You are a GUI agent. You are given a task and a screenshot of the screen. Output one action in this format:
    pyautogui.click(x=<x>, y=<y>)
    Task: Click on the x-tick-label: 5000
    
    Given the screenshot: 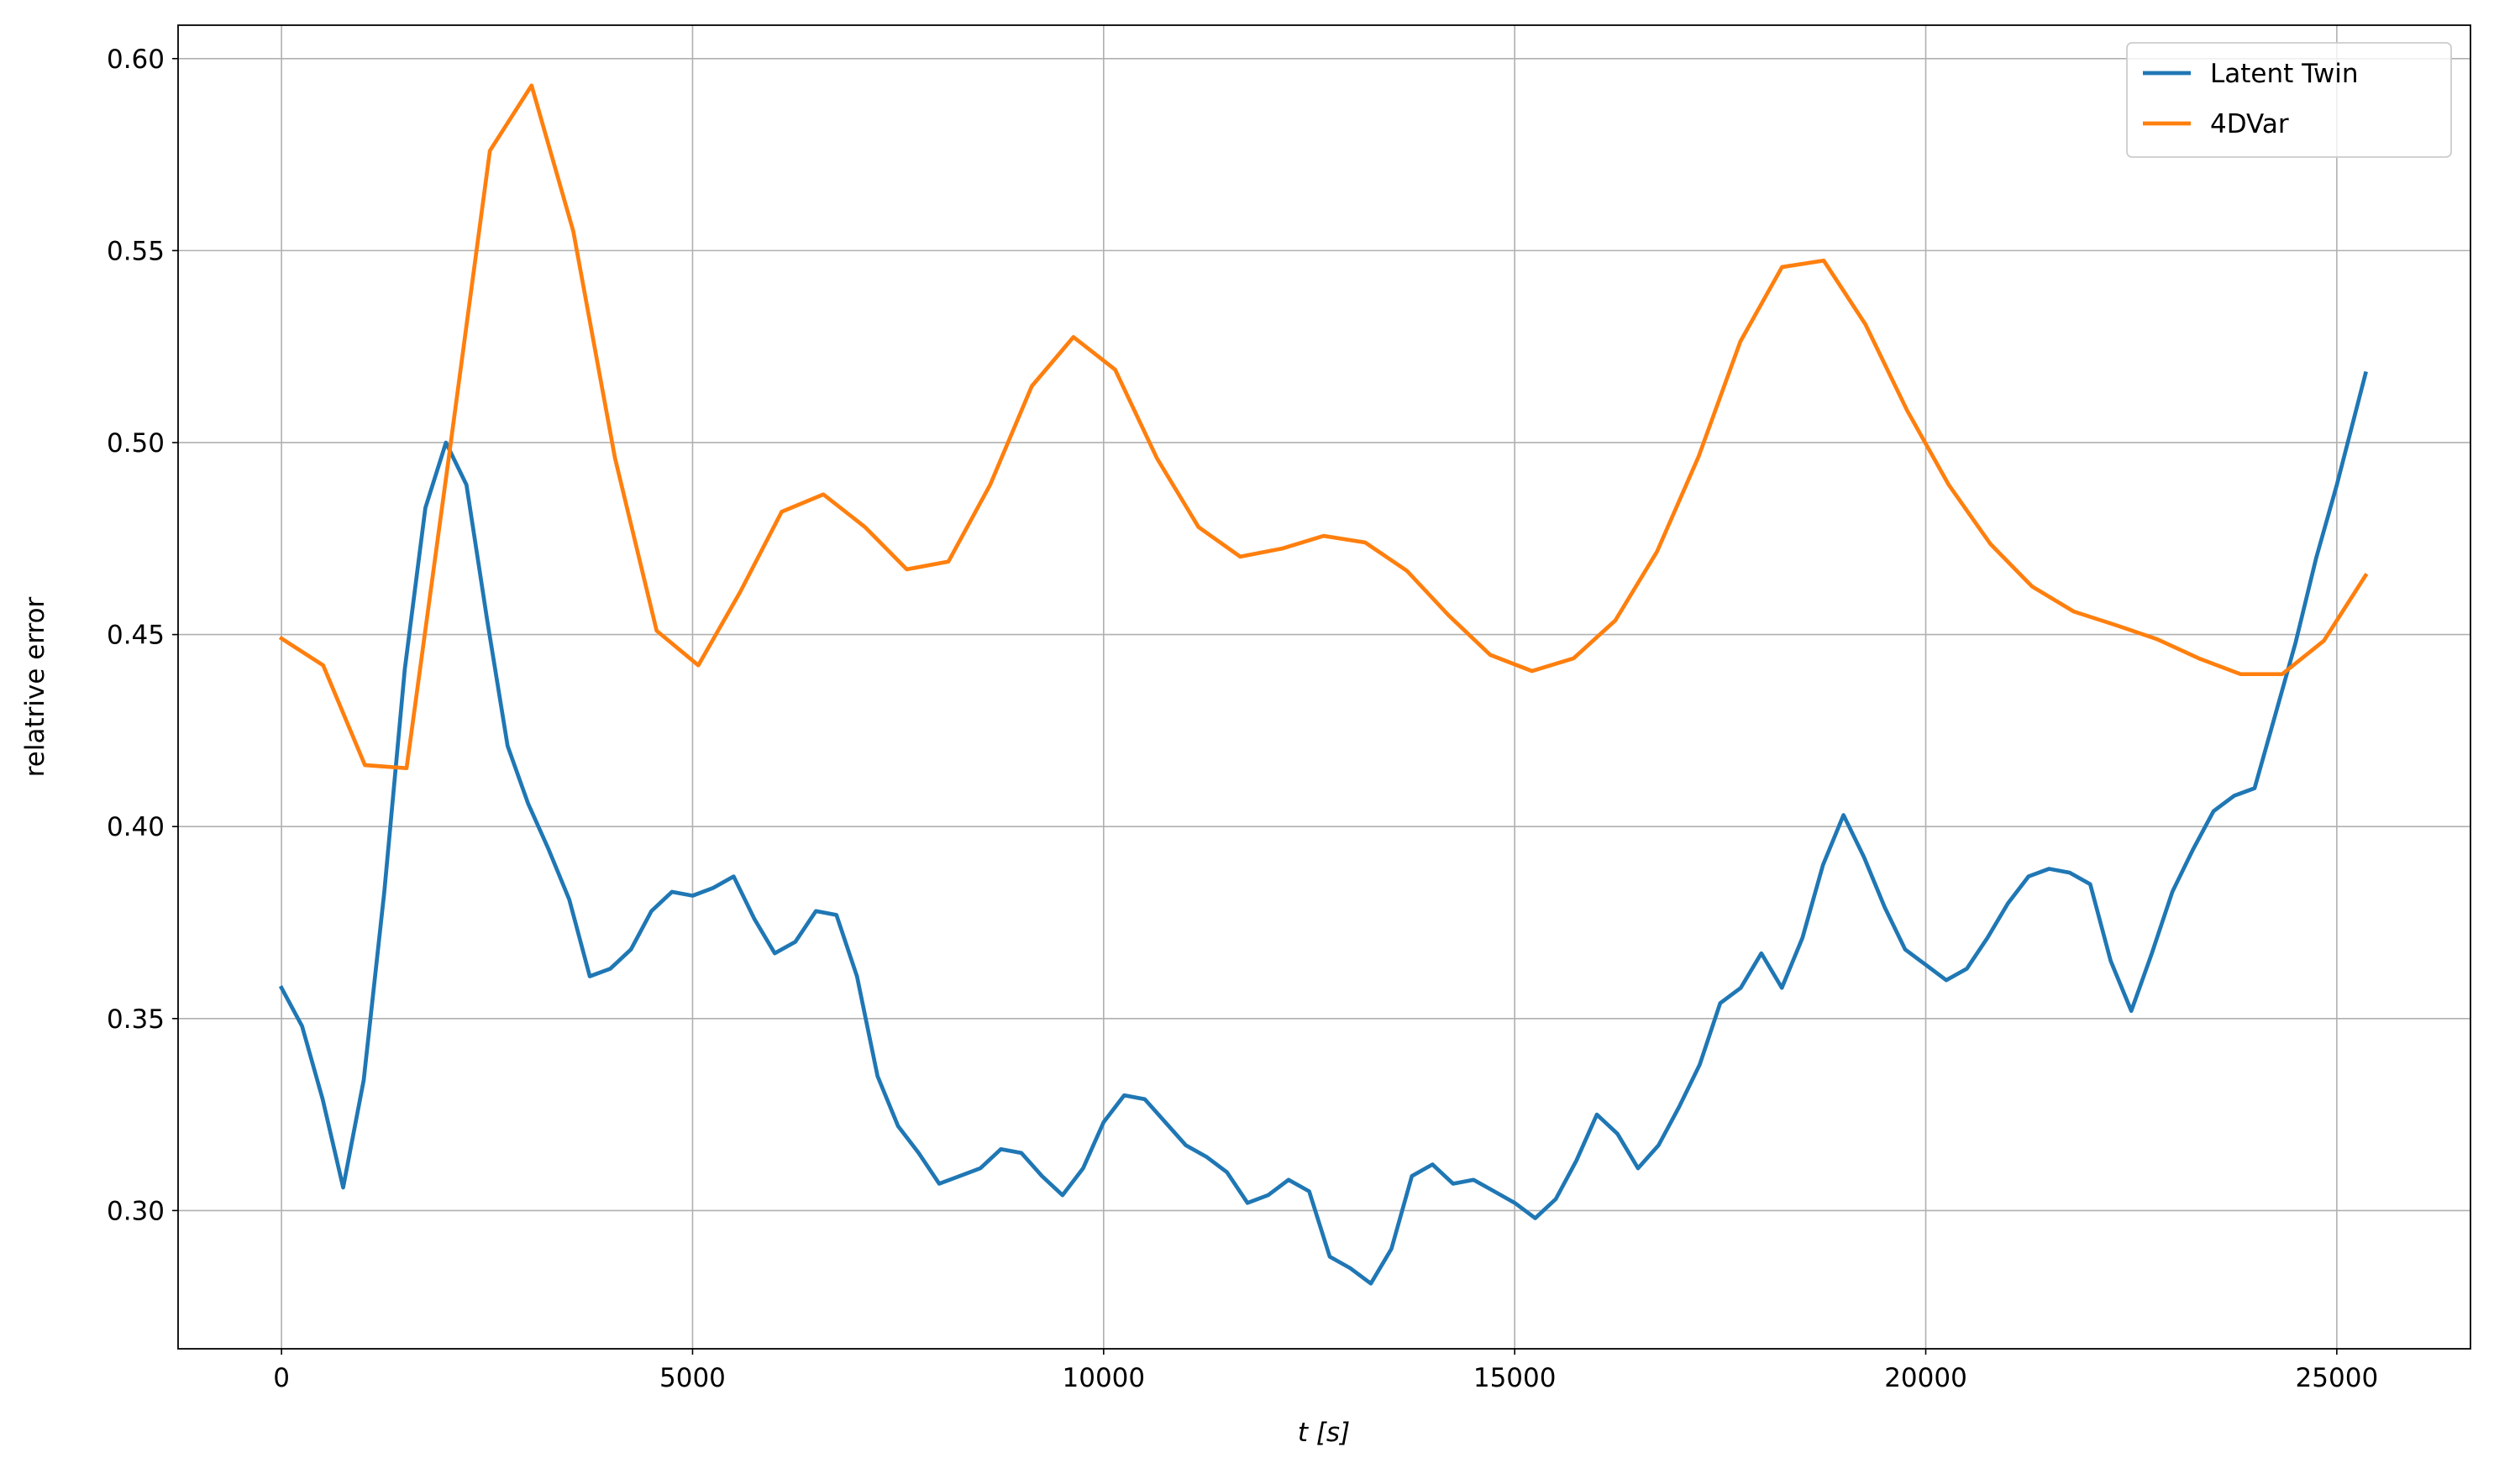 What is the action you would take?
    pyautogui.click(x=692, y=1378)
    